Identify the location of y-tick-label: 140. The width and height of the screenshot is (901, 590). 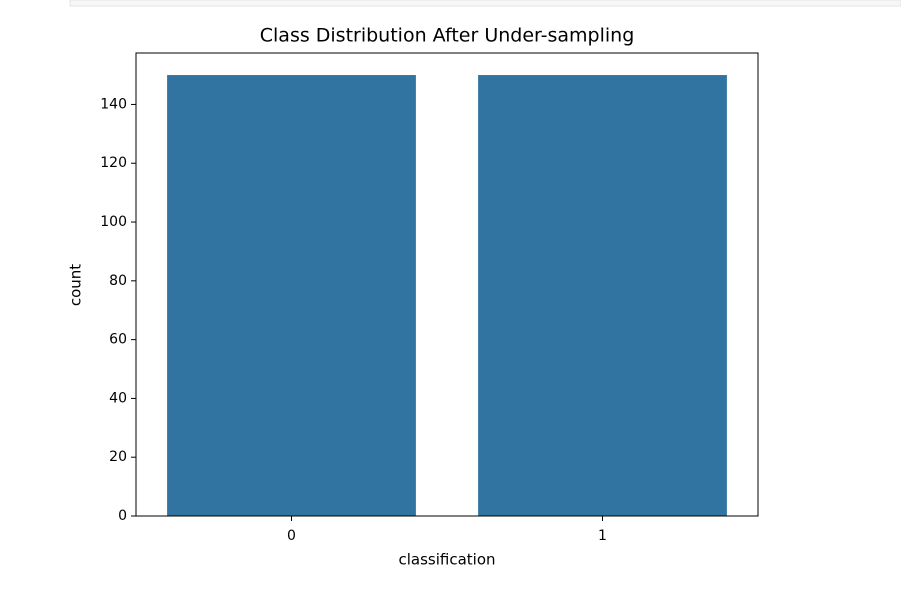
(113, 104).